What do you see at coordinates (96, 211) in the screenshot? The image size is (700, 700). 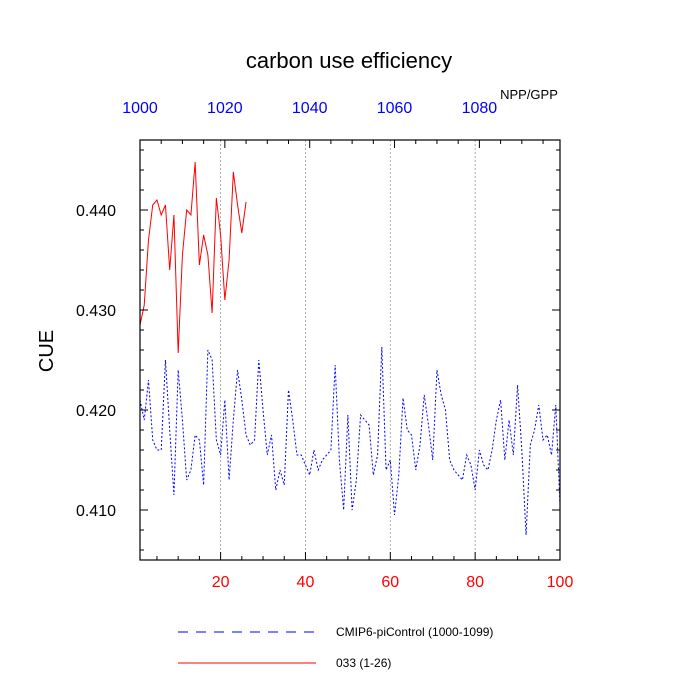 I see `y-tick-label: 0.440` at bounding box center [96, 211].